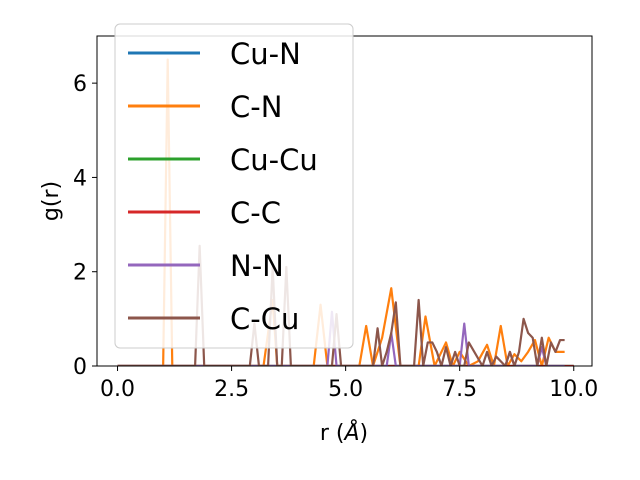 This screenshot has height=480, width=640. Describe the element at coordinates (117, 389) in the screenshot. I see `x-tick-label: 0.0` at that location.